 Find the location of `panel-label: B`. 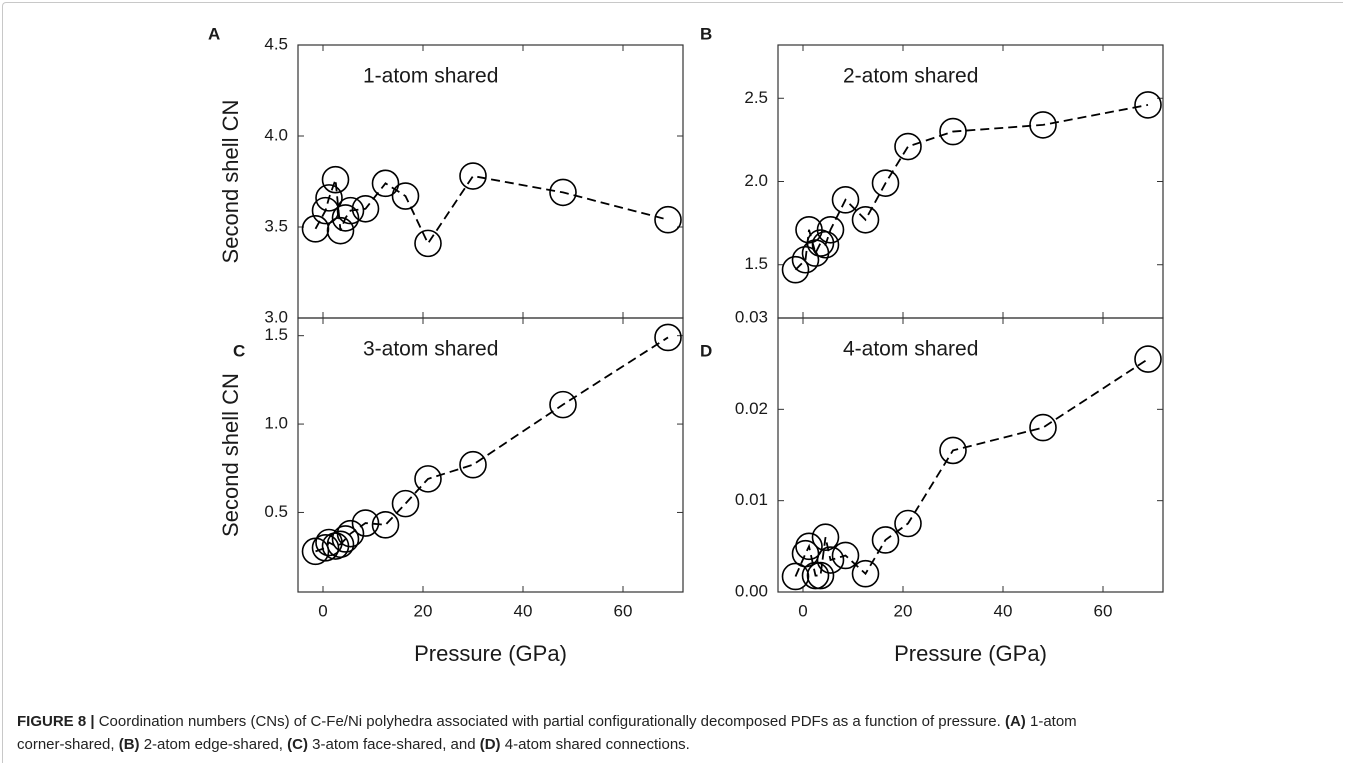

panel-label: B is located at coordinates (706, 33).